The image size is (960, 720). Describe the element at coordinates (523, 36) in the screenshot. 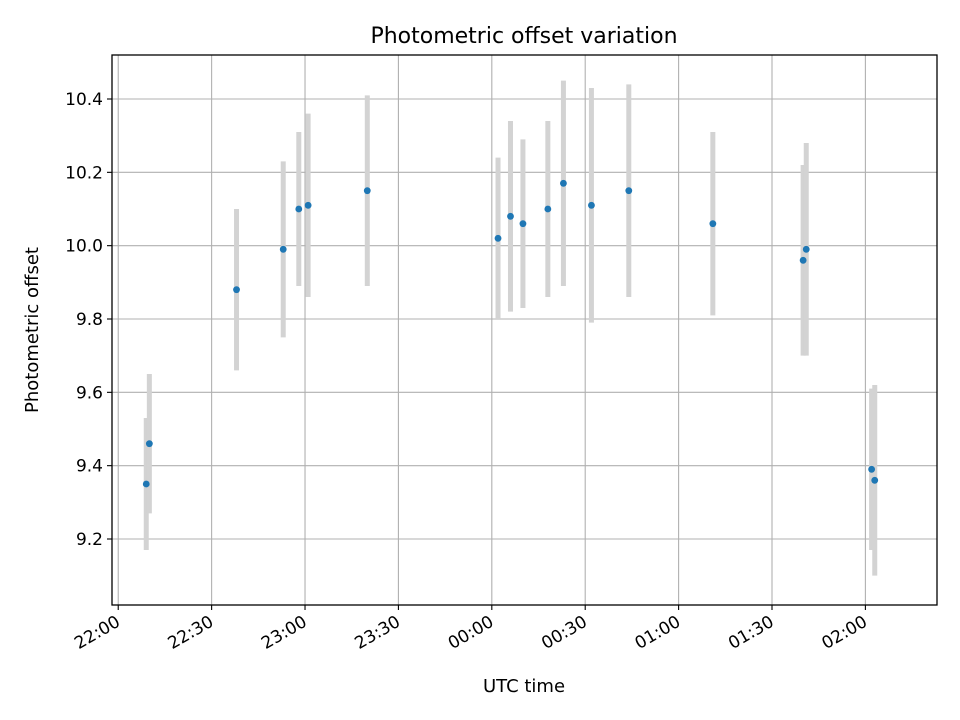

I see `chart-title: Photometric offset variation` at that location.